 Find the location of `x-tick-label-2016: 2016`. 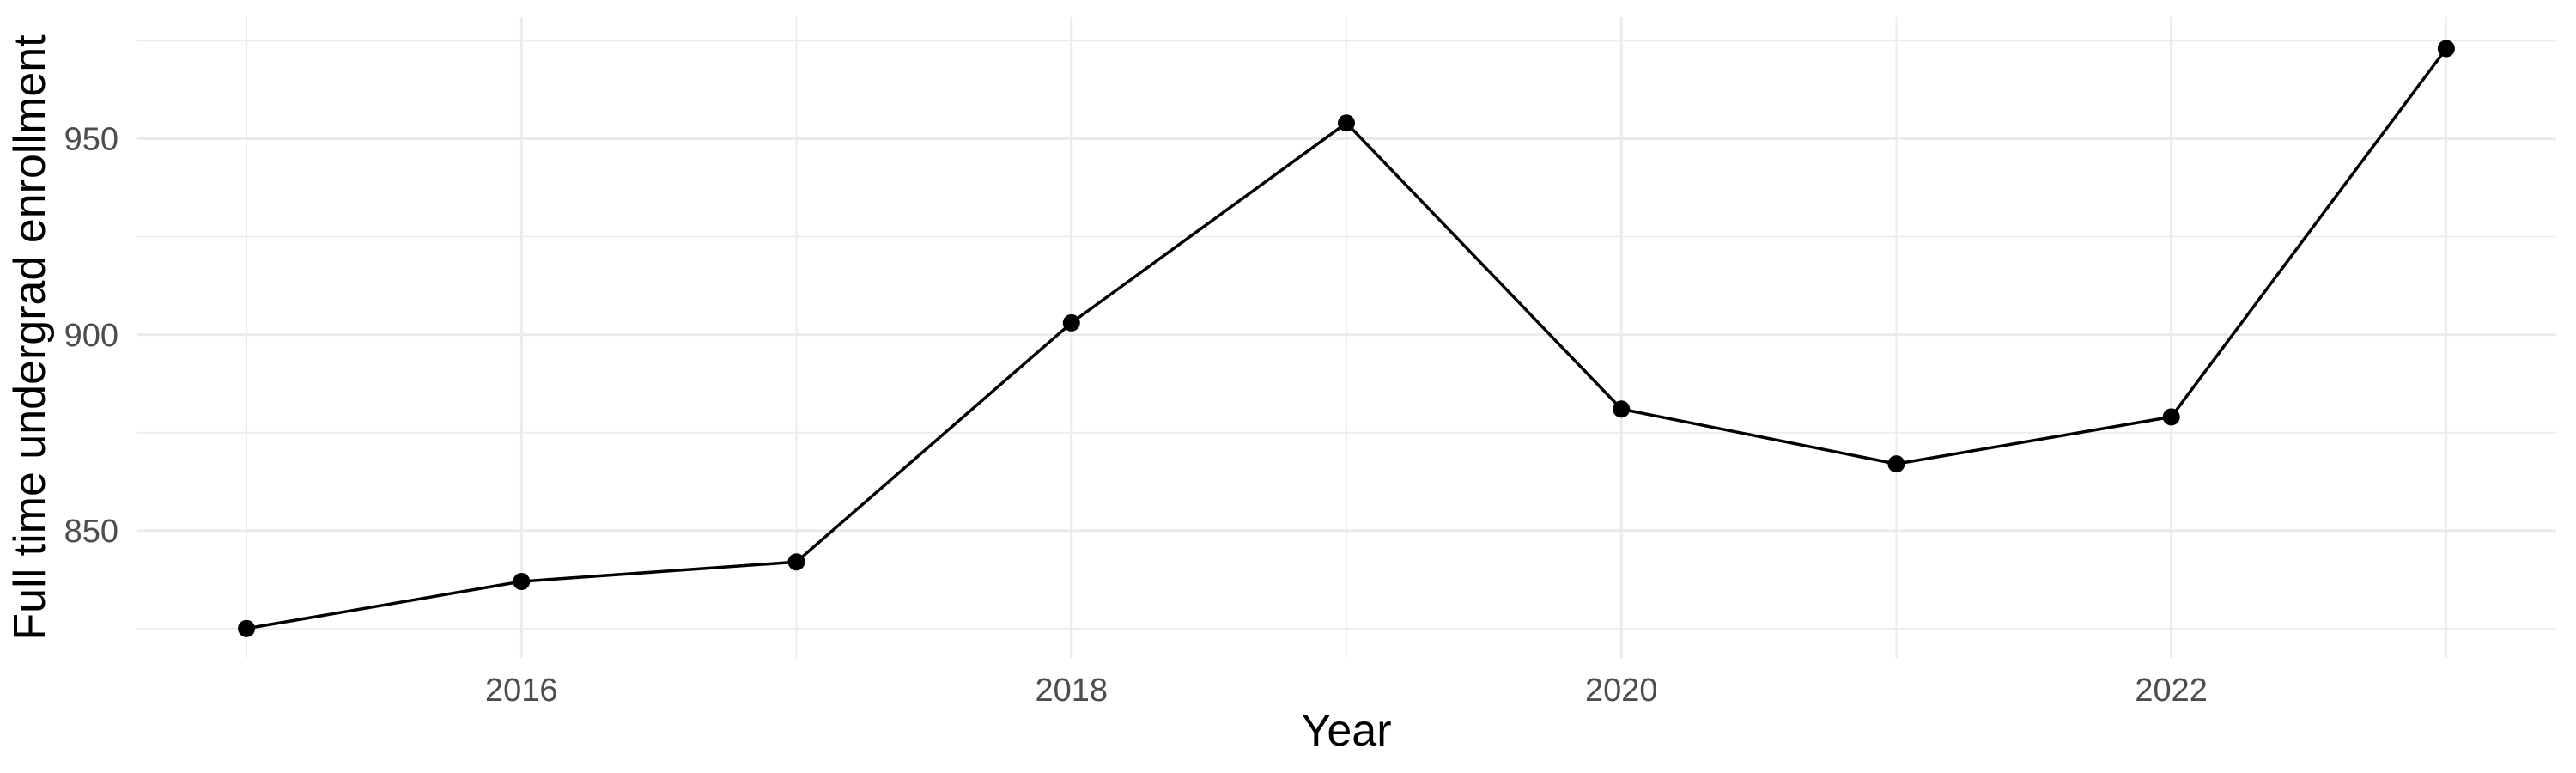

x-tick-label-2016: 2016 is located at coordinates (521, 691).